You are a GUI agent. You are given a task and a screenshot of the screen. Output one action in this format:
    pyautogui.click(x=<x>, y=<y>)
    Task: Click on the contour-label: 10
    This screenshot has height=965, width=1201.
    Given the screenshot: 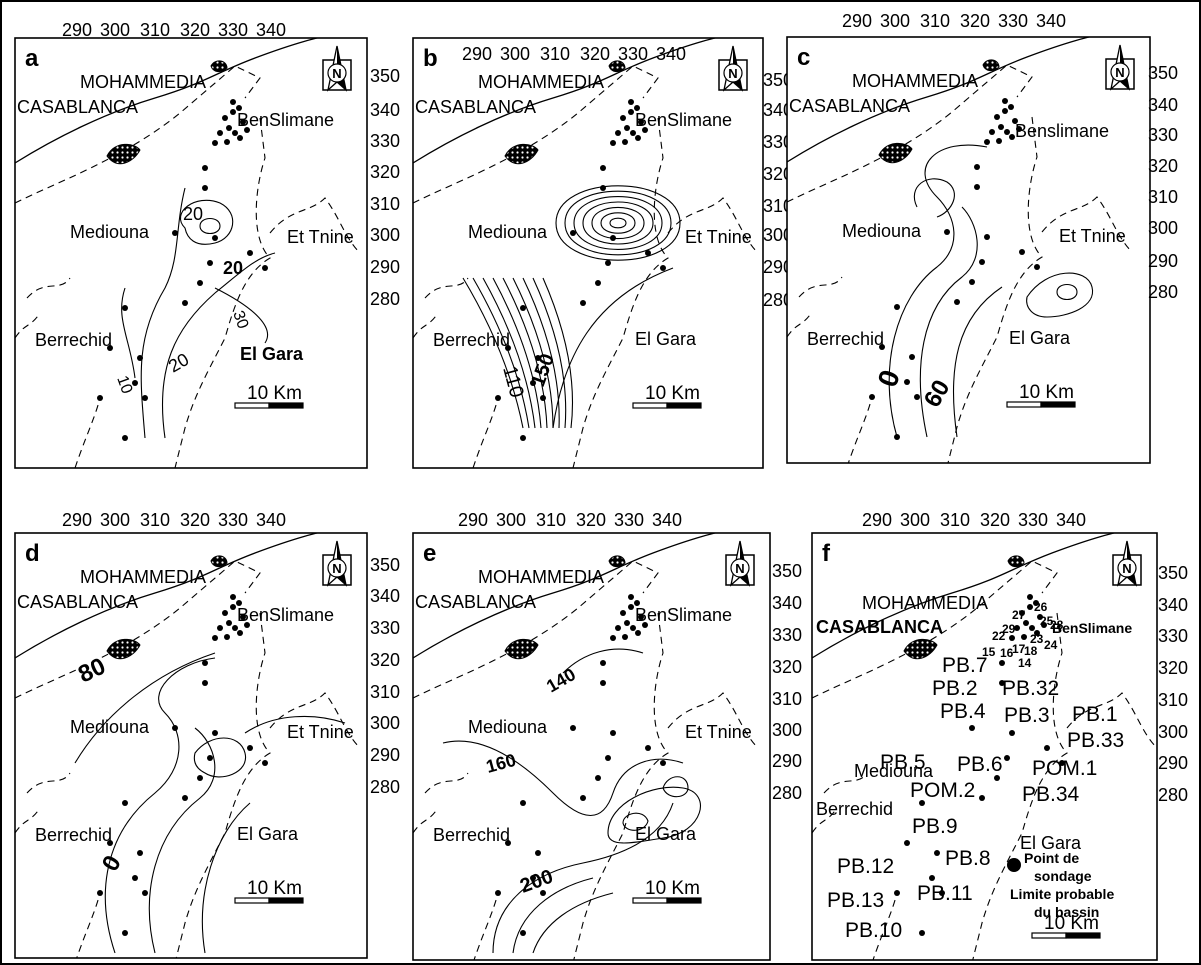 What is the action you would take?
    pyautogui.click(x=124, y=385)
    